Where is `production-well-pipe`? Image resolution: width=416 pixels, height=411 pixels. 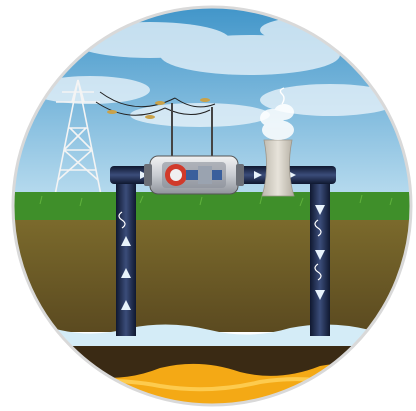 production-well-pipe is located at coordinates (126, 254).